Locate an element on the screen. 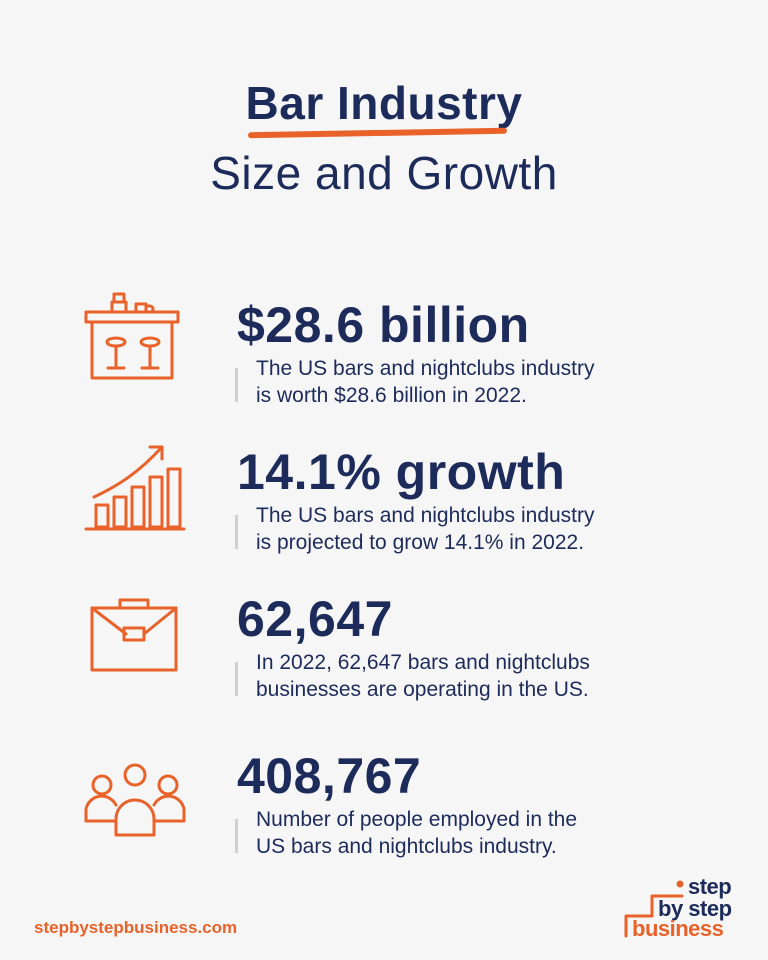 The width and height of the screenshot is (768, 960). stat-desc-line: is worth $28.6 billion in 2022. is located at coordinates (391, 395).